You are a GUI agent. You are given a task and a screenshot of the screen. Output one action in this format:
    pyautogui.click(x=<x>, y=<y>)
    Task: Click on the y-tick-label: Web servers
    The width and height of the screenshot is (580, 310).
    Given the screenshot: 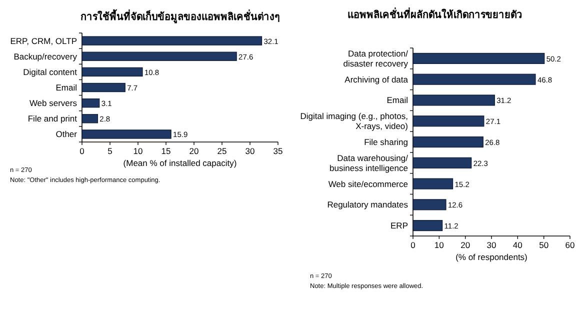 What is the action you would take?
    pyautogui.click(x=53, y=103)
    